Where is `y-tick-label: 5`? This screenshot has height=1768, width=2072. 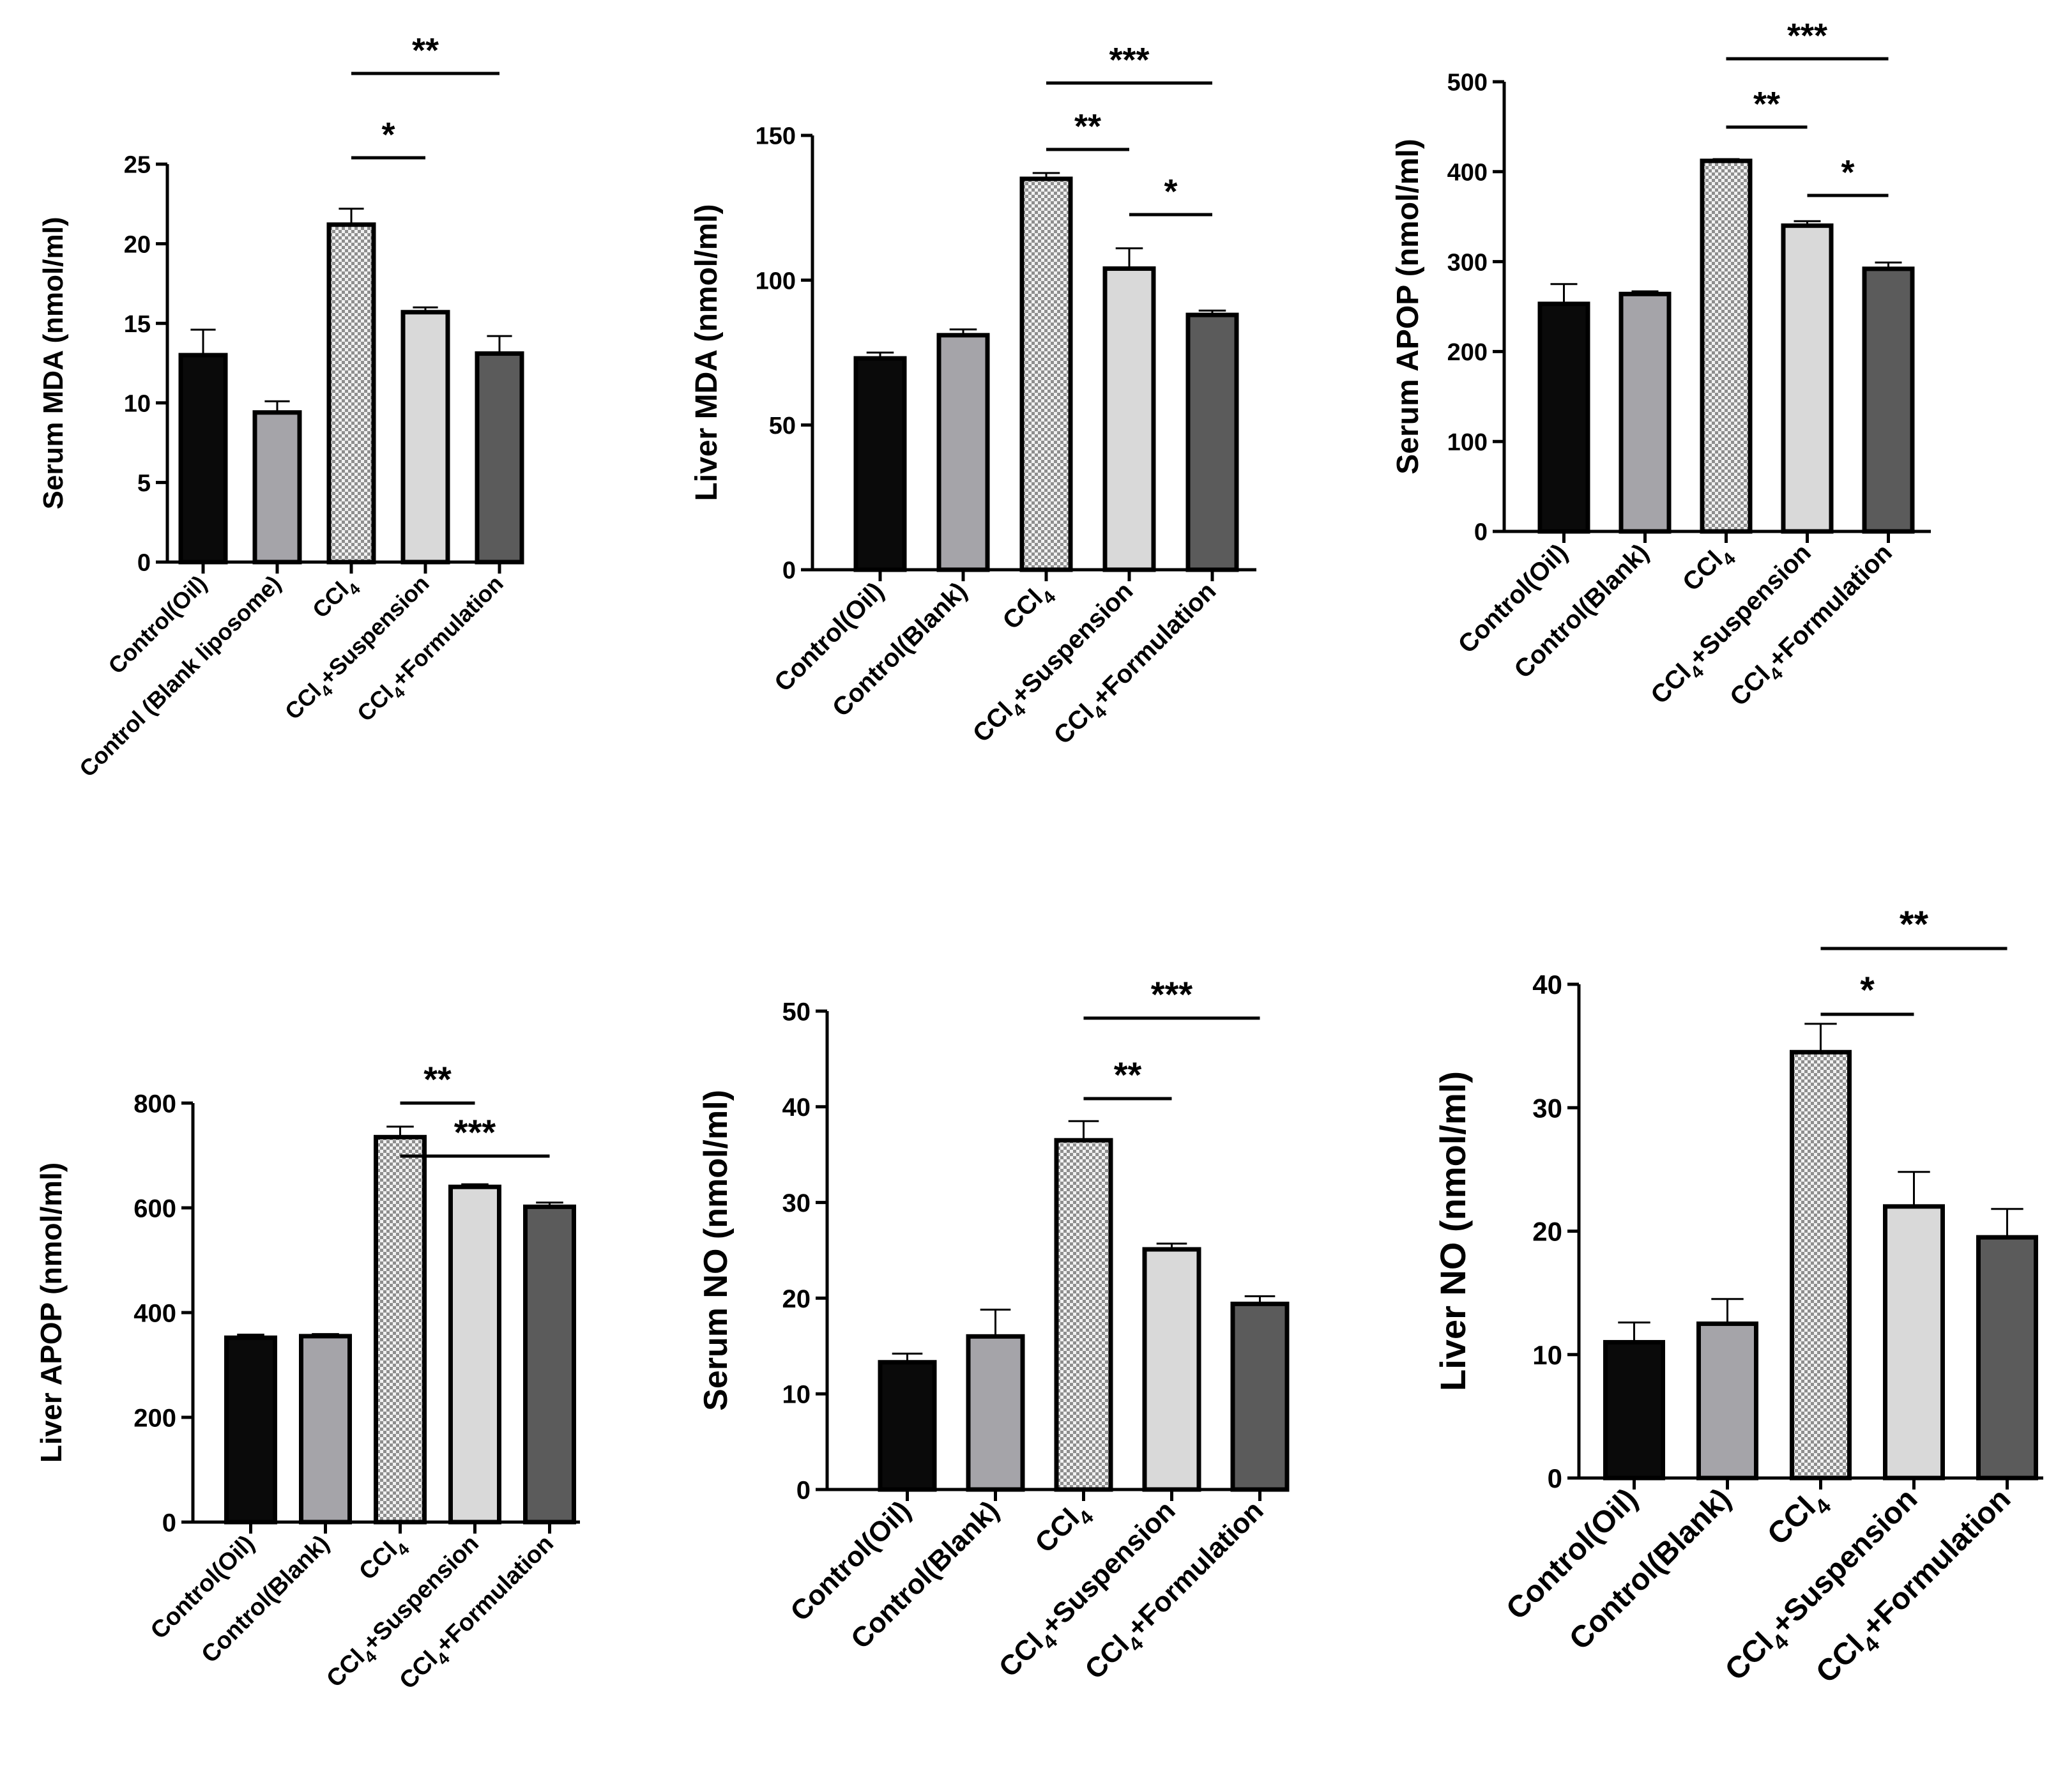
y-tick-label: 5 is located at coordinates (144, 484).